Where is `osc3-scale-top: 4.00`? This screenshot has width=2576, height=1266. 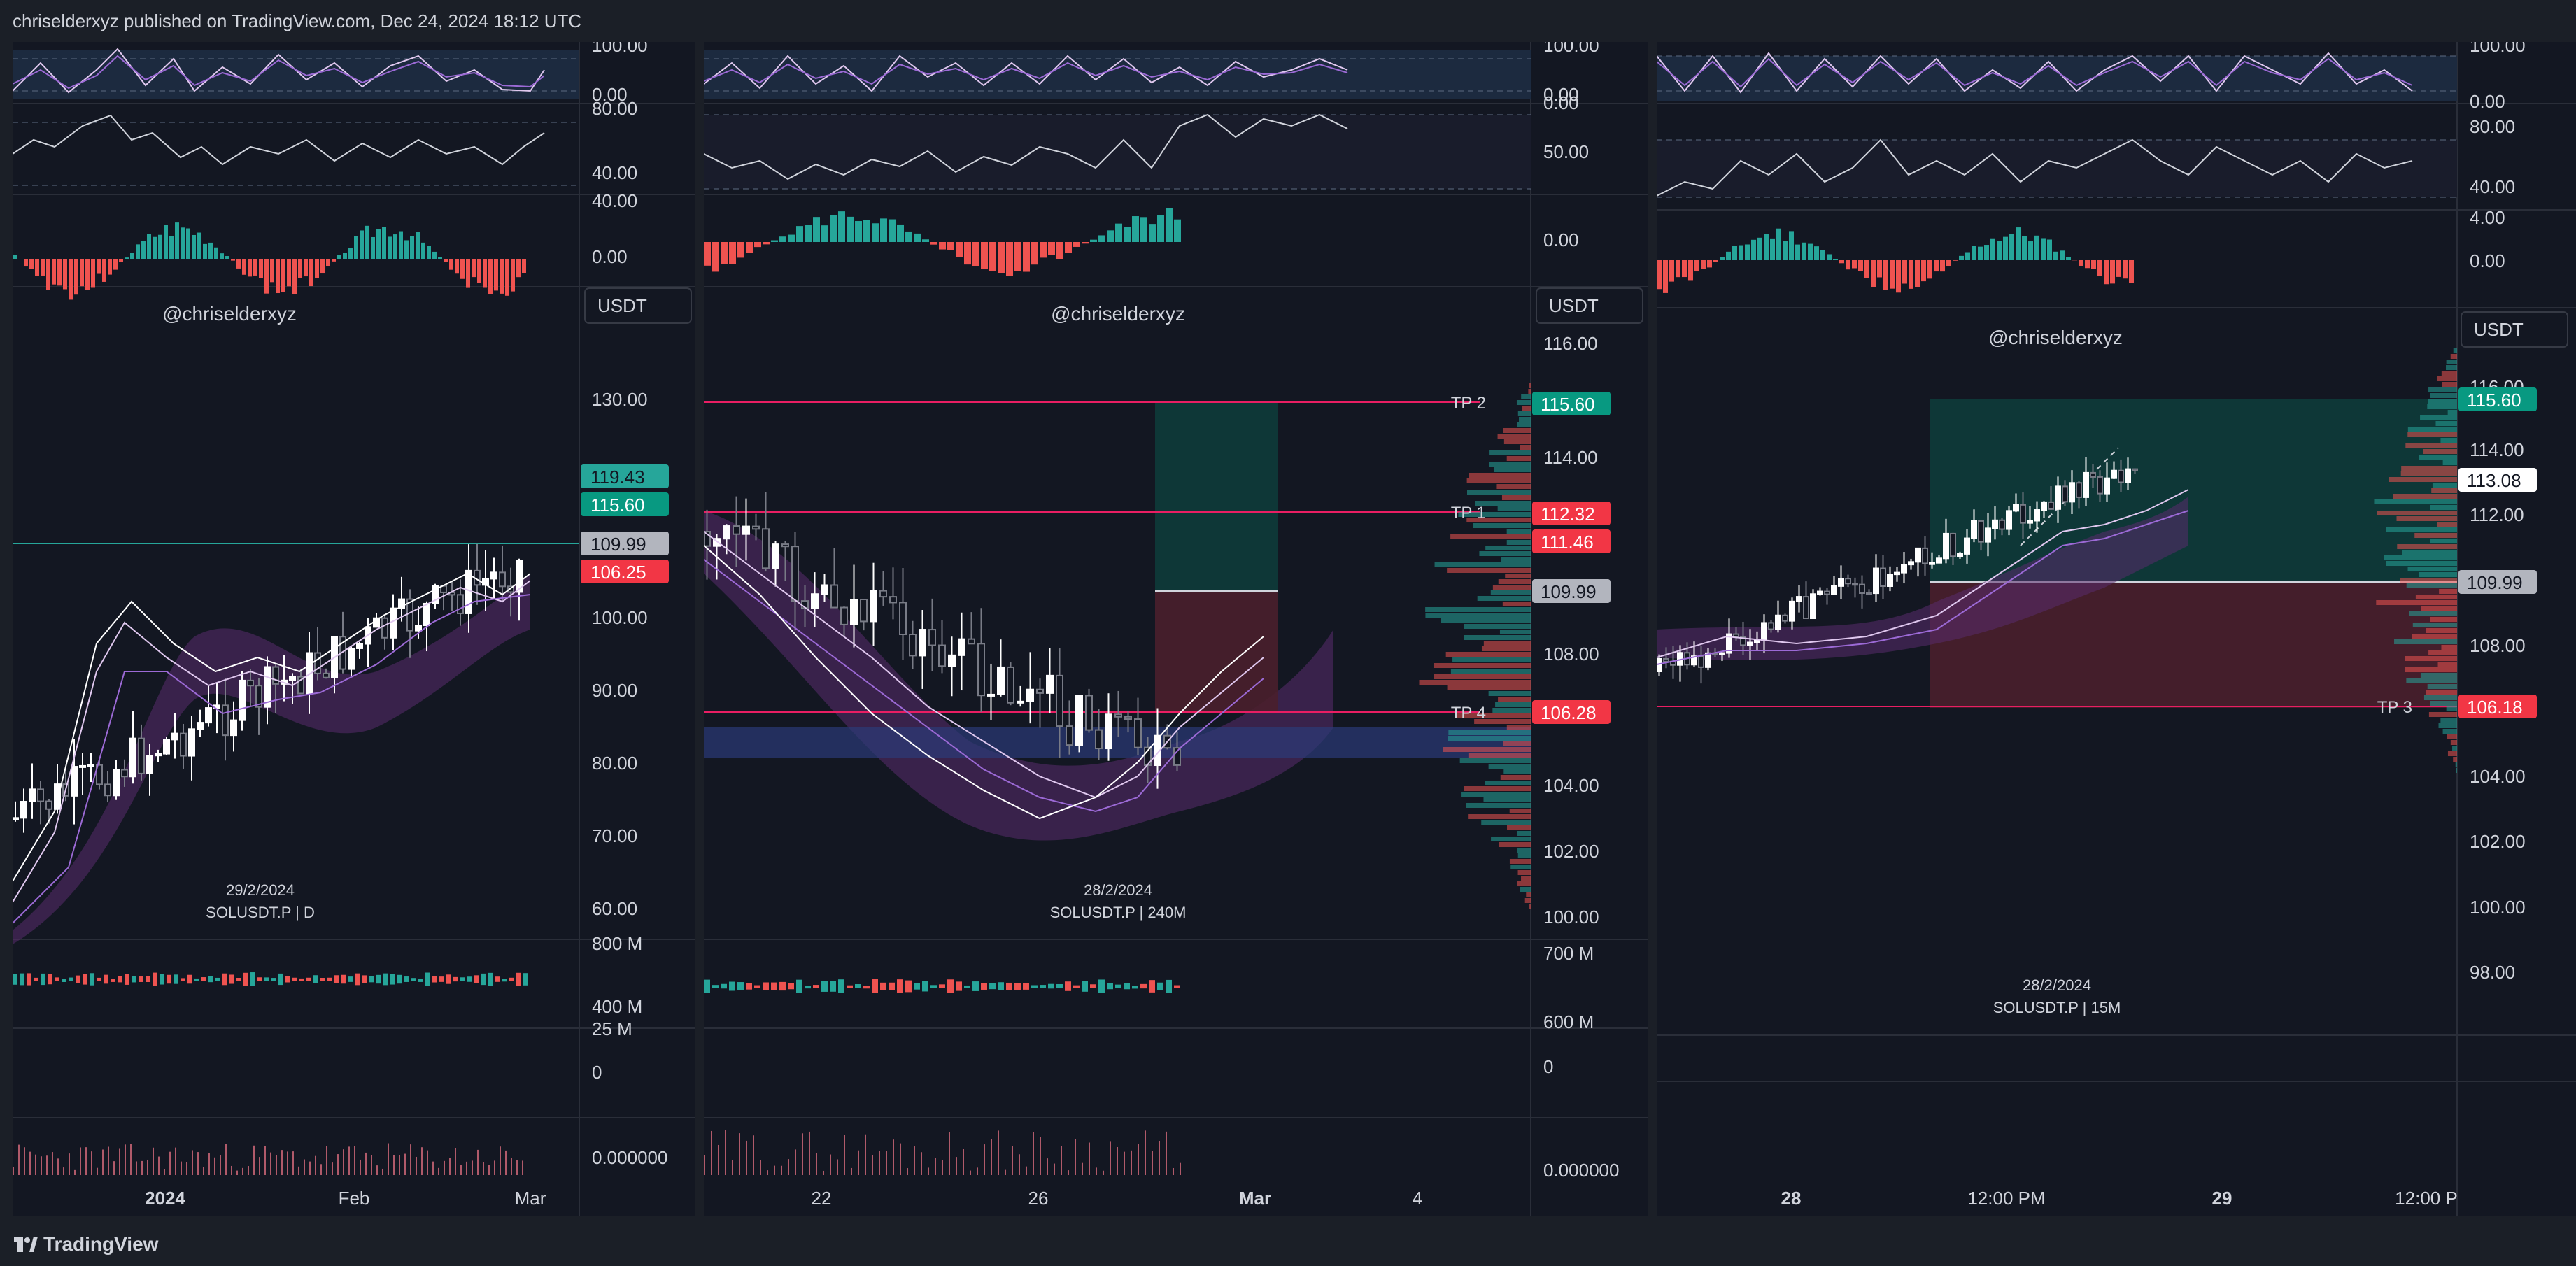 osc3-scale-top: 4.00 is located at coordinates (2487, 217).